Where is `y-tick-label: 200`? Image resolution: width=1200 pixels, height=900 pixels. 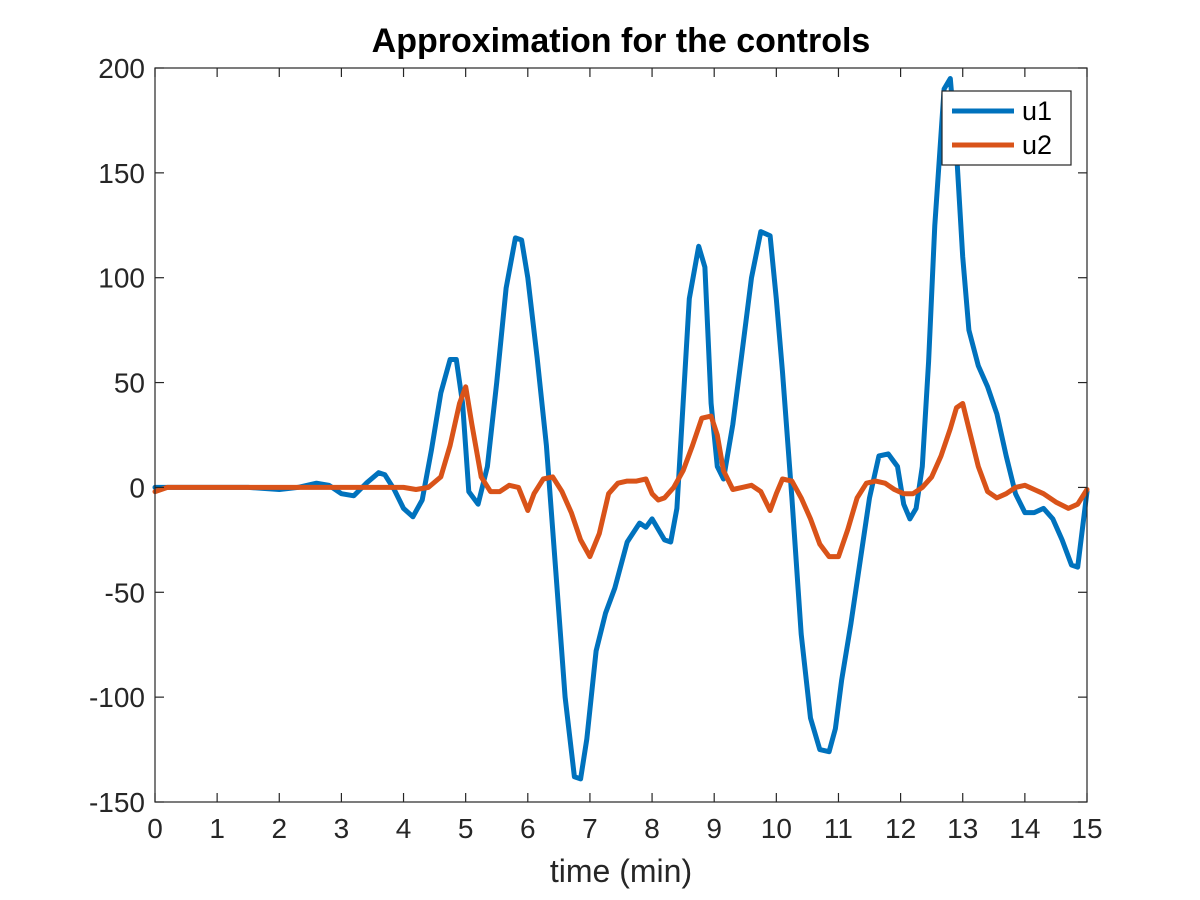 y-tick-label: 200 is located at coordinates (121, 68).